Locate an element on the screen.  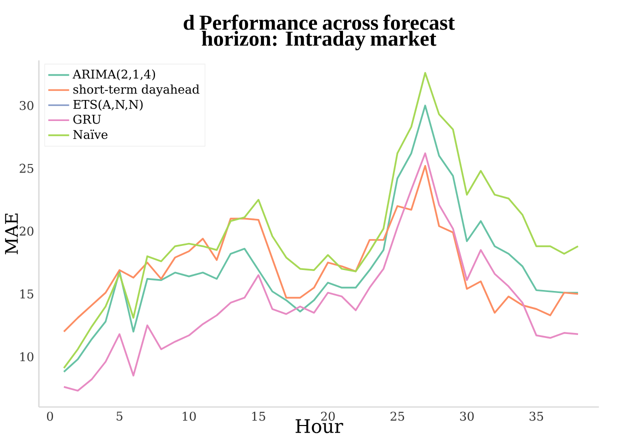
y-tick-label: 20 is located at coordinates (27, 231).